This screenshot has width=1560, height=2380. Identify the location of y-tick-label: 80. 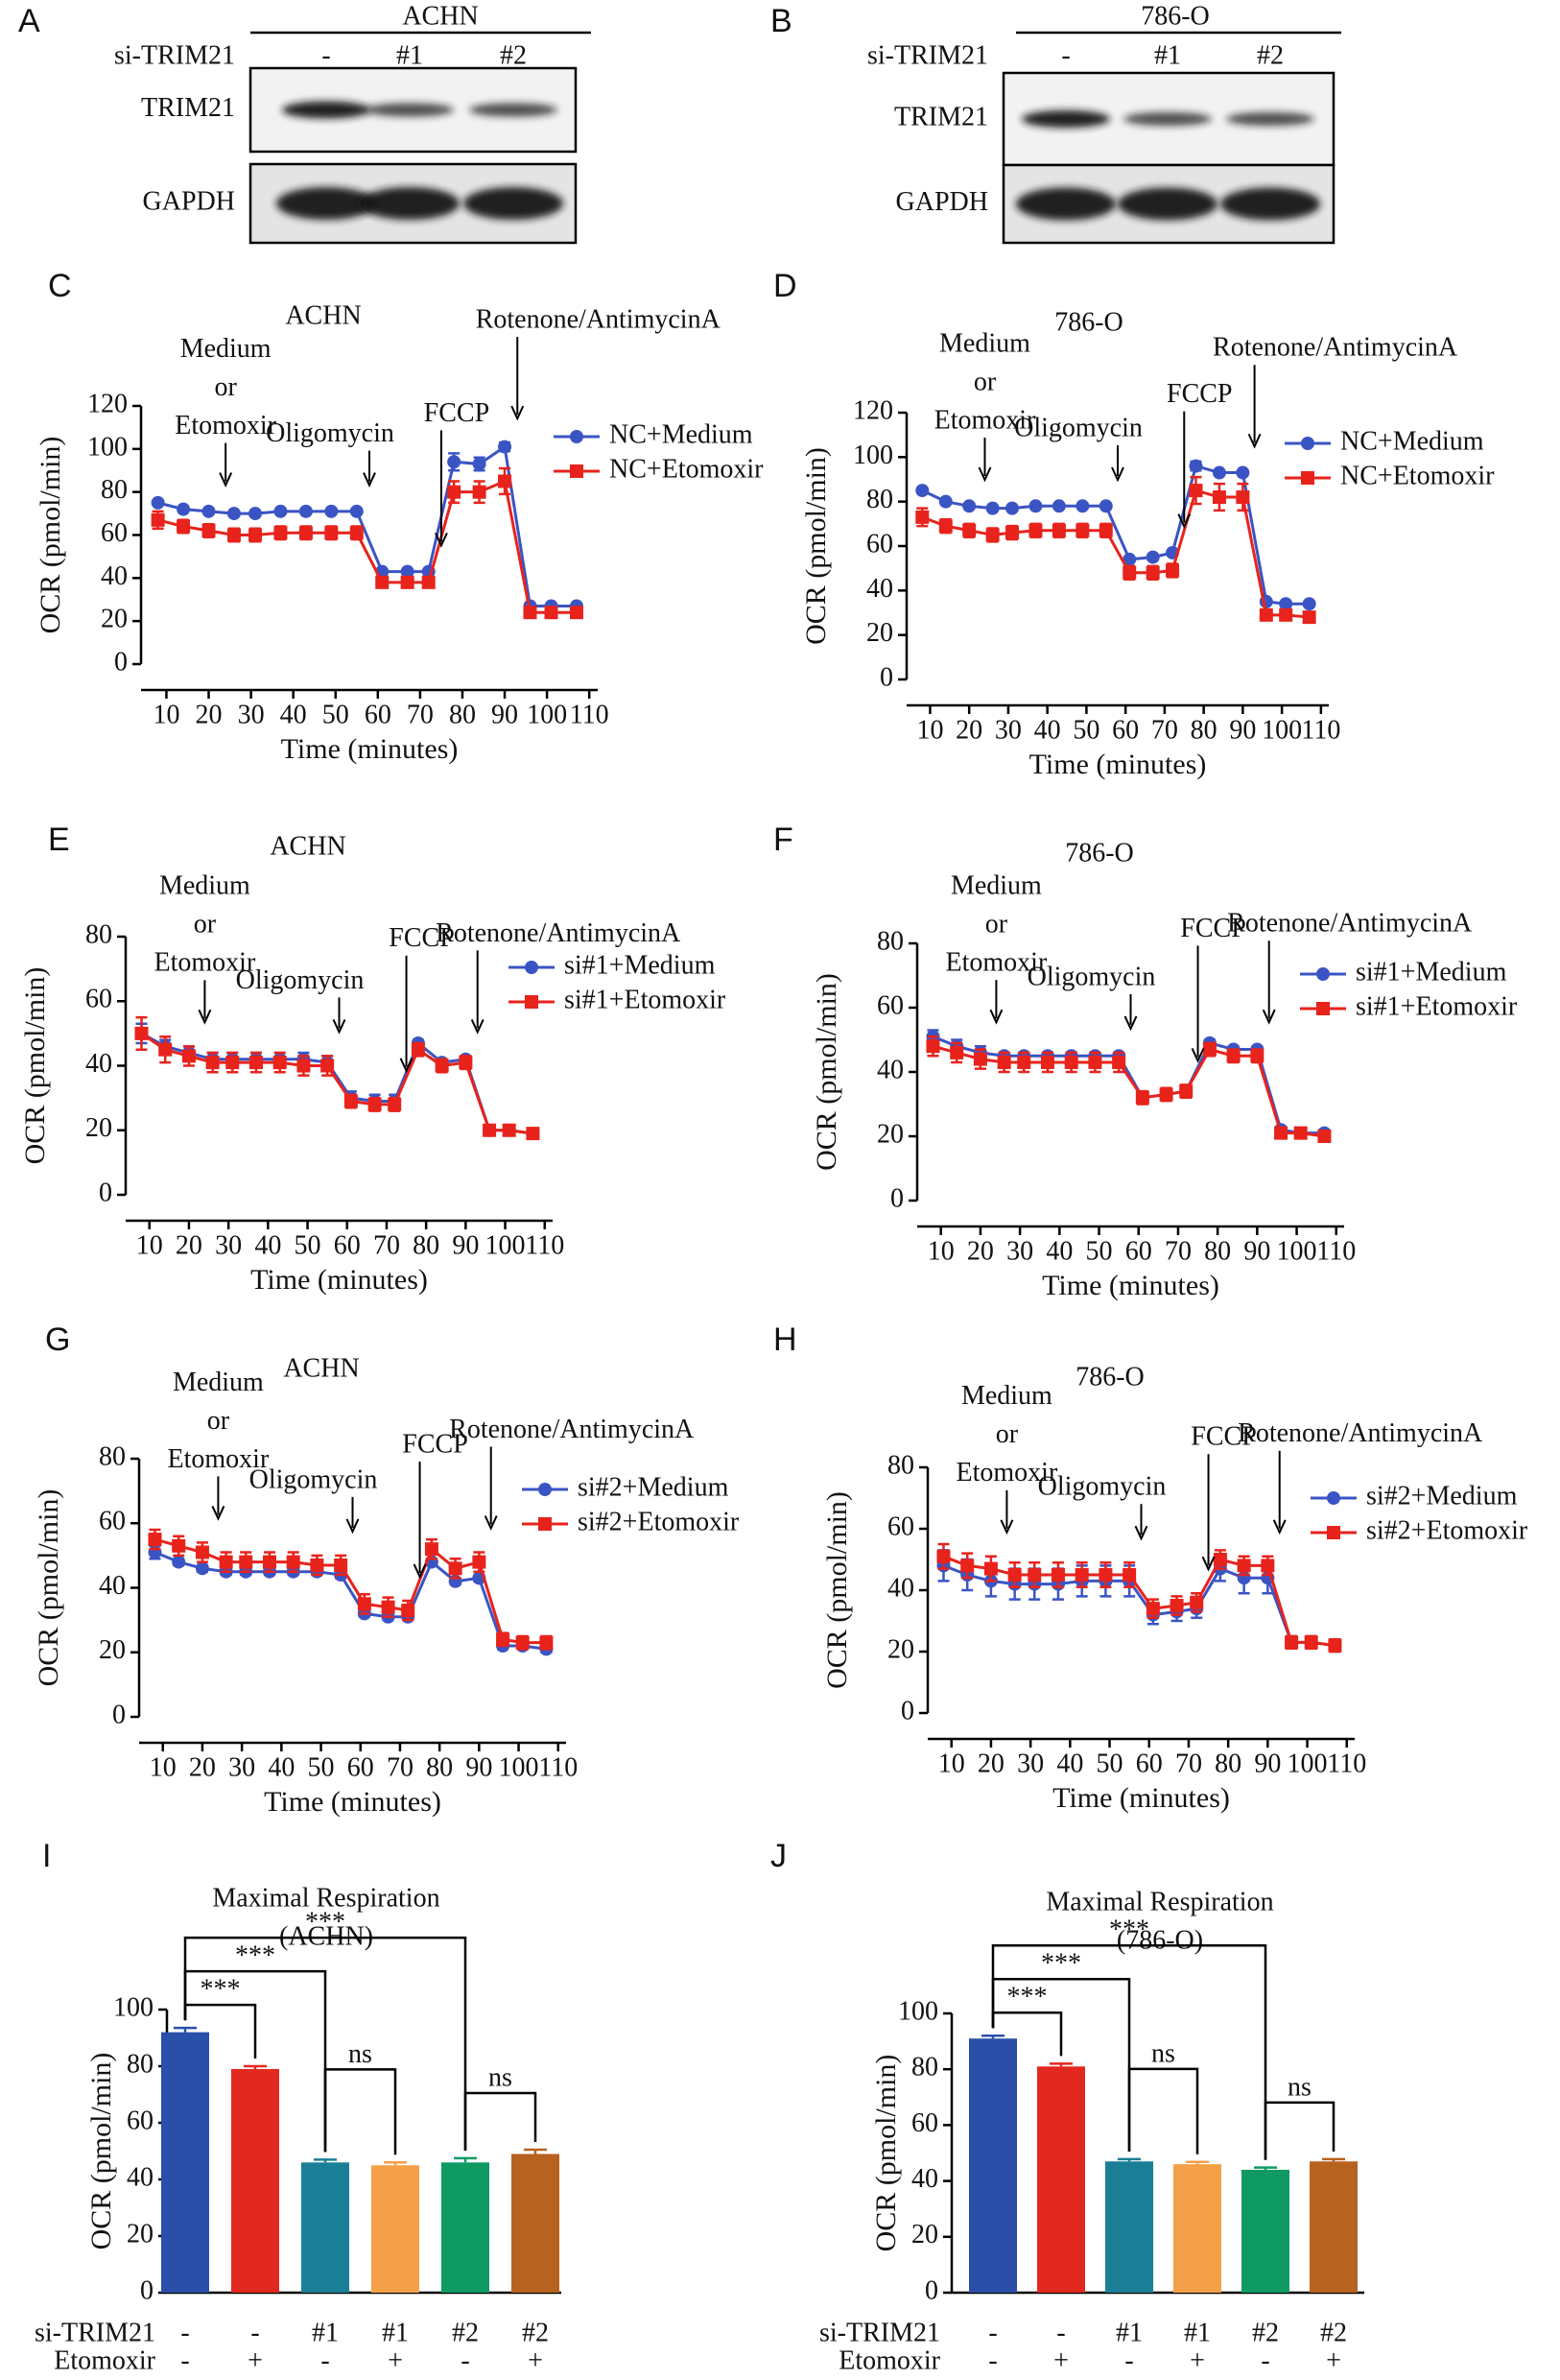
(879, 500).